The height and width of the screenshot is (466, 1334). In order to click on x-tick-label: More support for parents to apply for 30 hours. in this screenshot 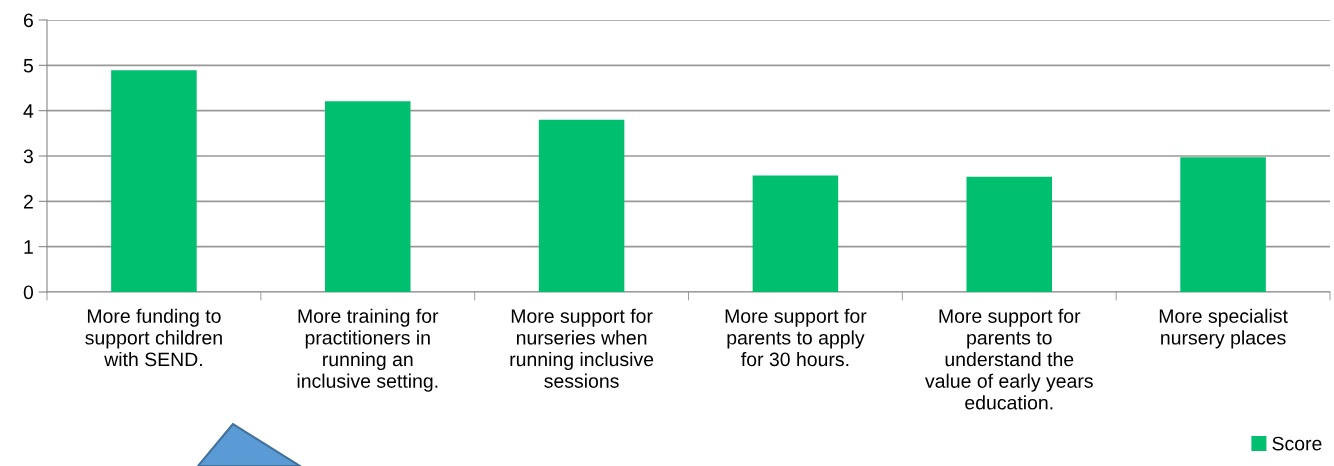, I will do `click(796, 337)`.